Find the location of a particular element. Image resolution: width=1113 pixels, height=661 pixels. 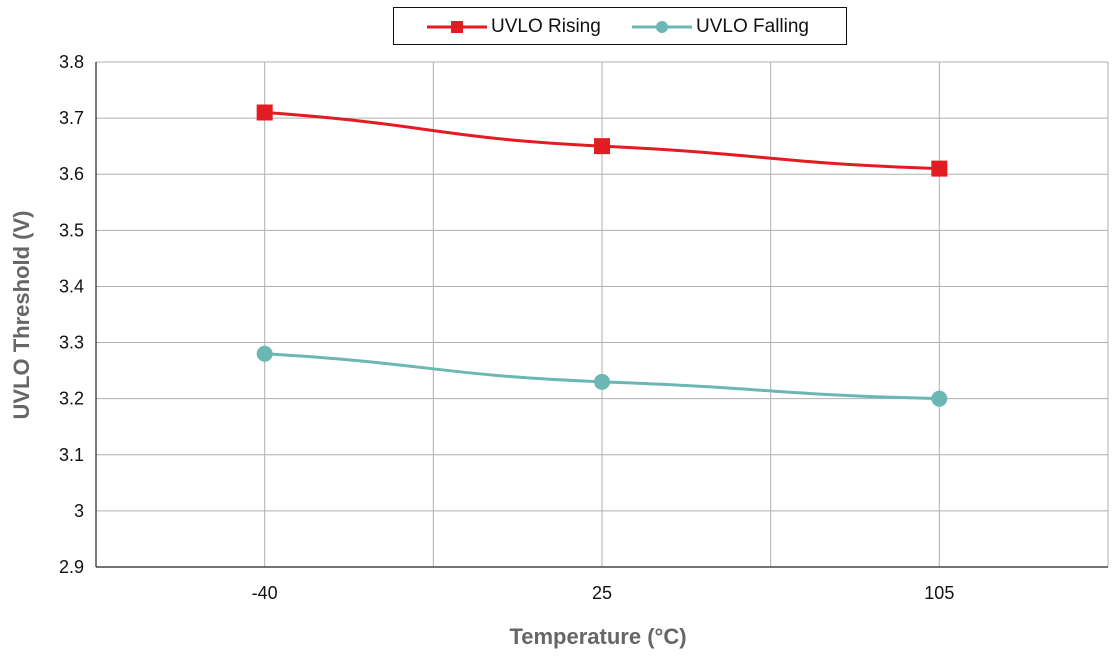

x-tick-label: 25 is located at coordinates (602, 593).